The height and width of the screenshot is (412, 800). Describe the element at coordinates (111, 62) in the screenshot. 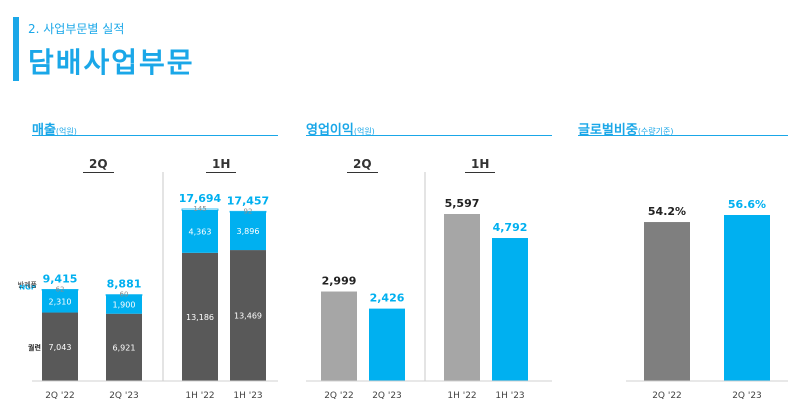

I see `page-title: 담배사업부문` at that location.